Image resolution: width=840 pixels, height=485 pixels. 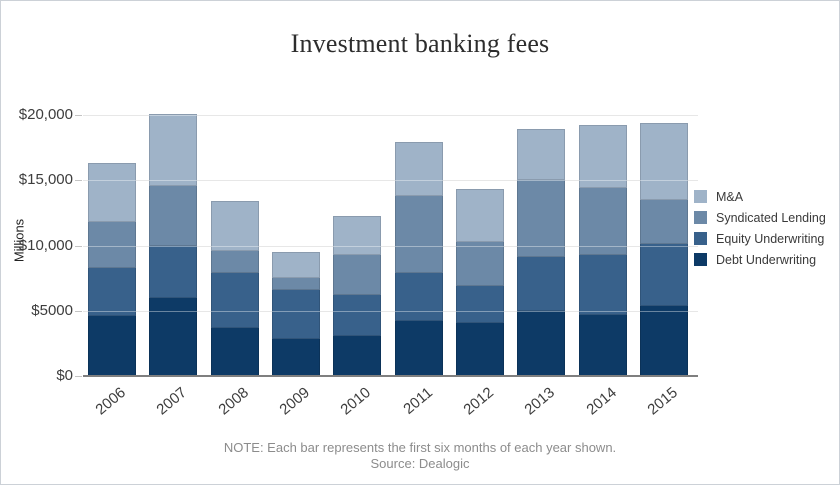 I want to click on legend-item-mna: M&A, so click(x=760, y=196).